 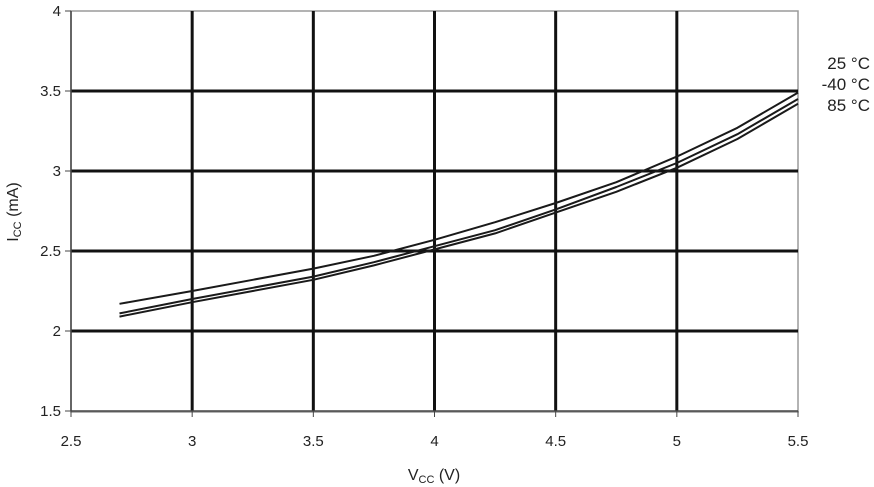 I want to click on x-axis-title: VCC (V), so click(x=434, y=476).